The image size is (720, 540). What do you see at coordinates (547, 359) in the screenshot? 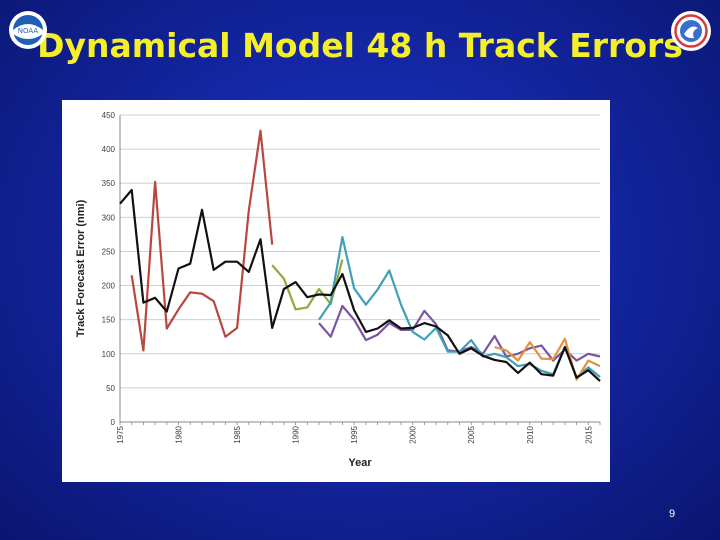
I see `series-line-hwrf` at bounding box center [547, 359].